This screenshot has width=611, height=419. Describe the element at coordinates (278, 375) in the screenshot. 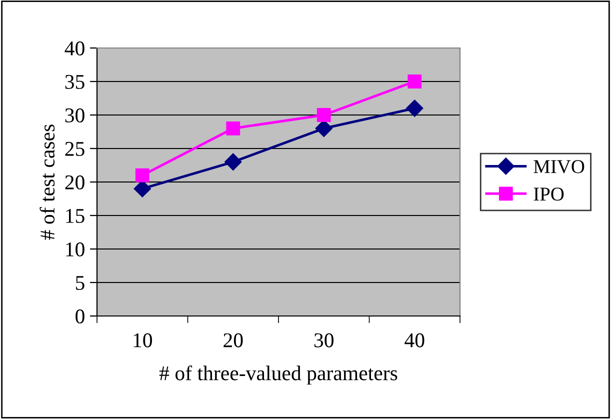

I see `x-axis-title: # of three-valued parameters` at that location.